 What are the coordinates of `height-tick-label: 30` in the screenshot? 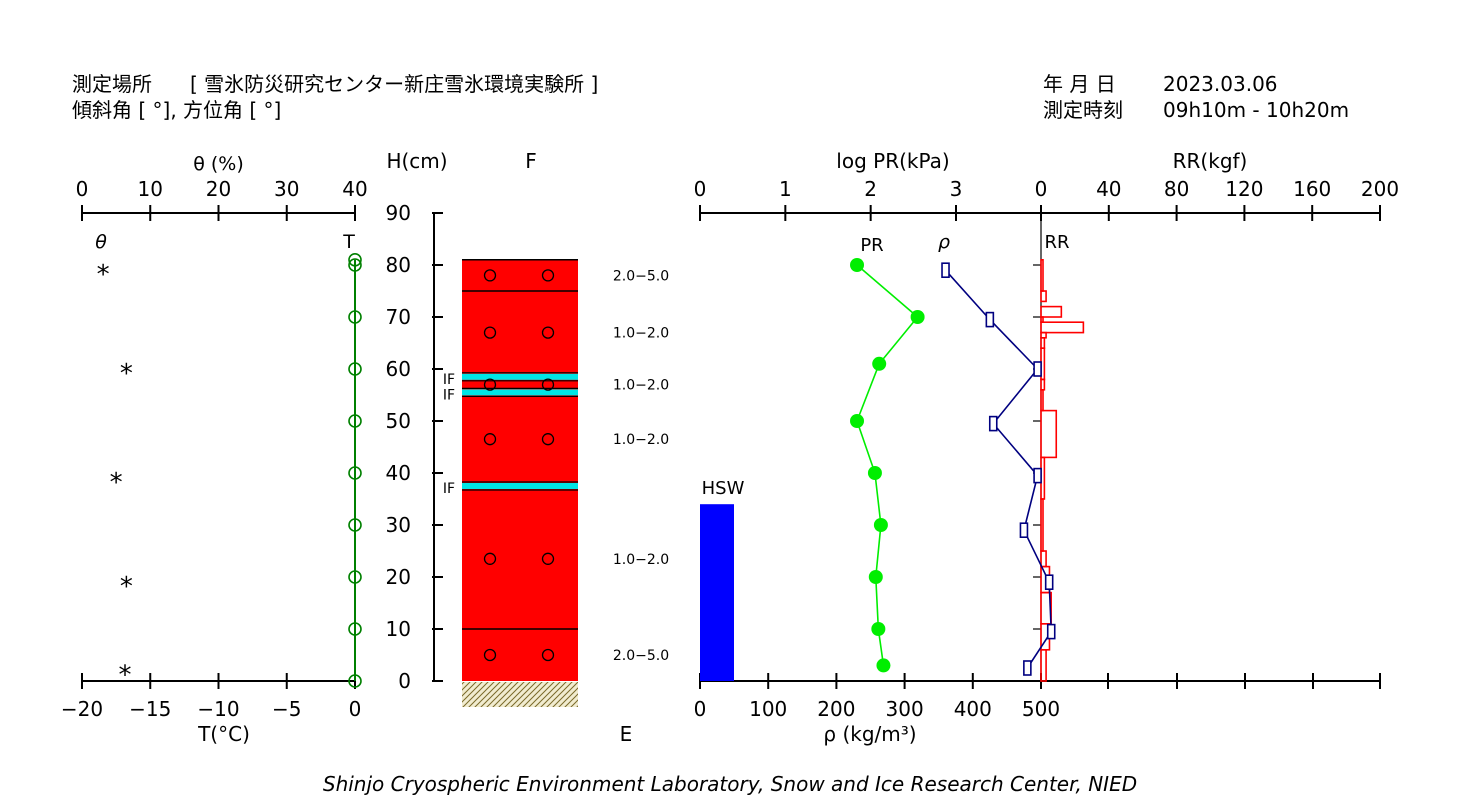 It's located at (398, 525).